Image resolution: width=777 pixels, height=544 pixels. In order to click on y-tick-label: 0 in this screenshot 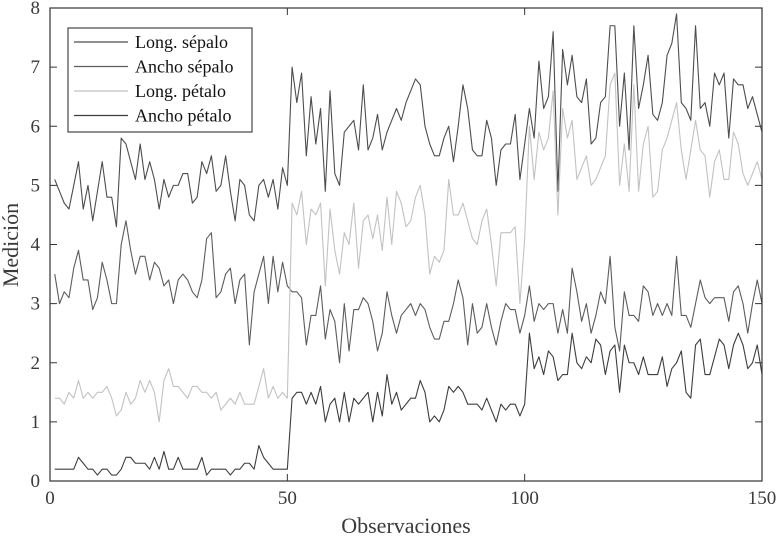, I will do `click(36, 481)`.